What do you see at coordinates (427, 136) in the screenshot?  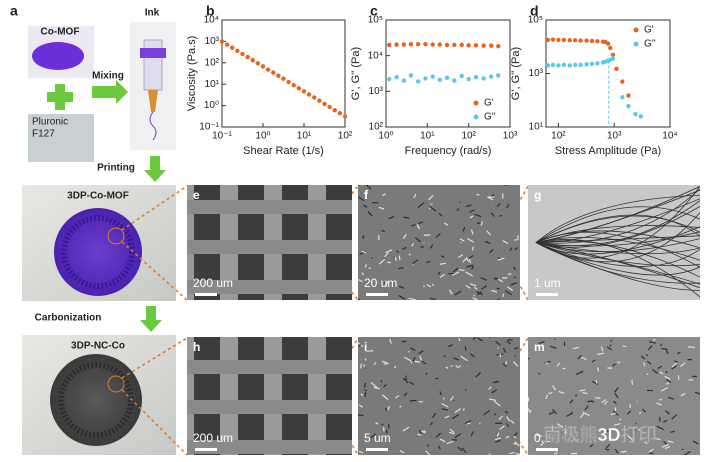 I see `x-tick-label: 10¹` at bounding box center [427, 136].